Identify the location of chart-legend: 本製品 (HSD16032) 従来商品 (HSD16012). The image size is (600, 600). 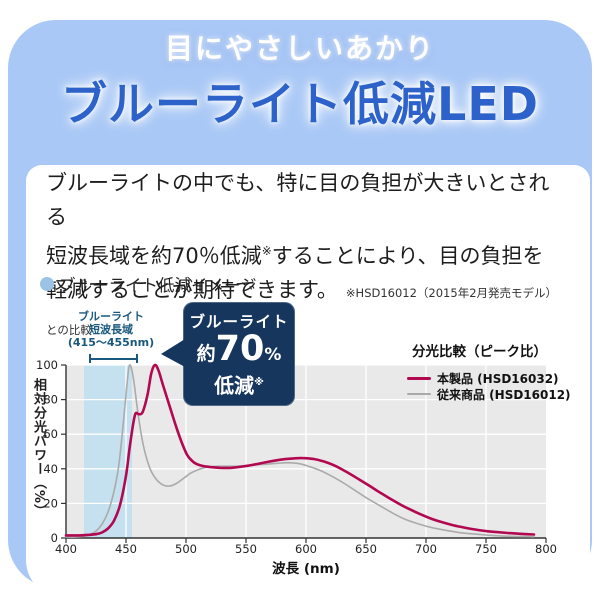
(489, 386).